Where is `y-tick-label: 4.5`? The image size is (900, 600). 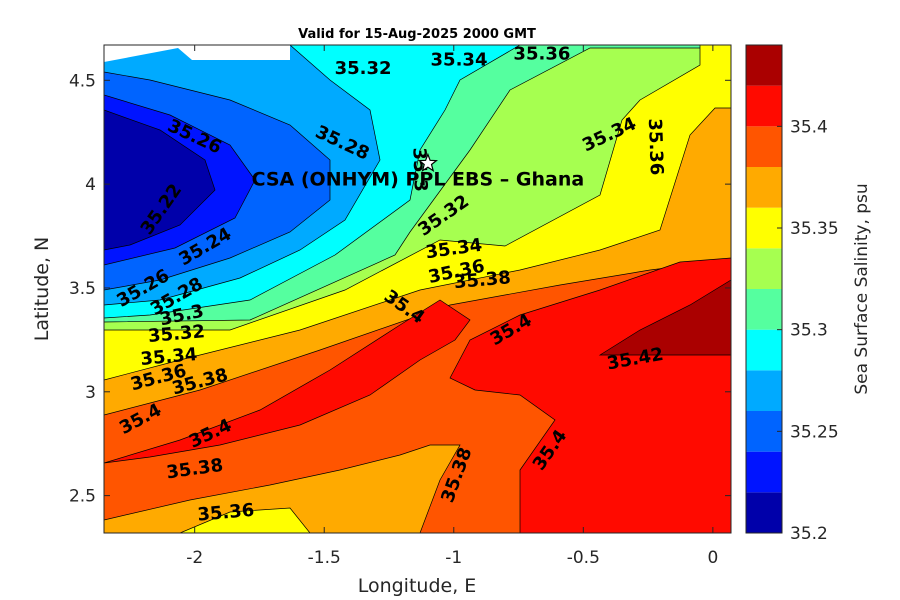 y-tick-label: 4.5 is located at coordinates (82, 81).